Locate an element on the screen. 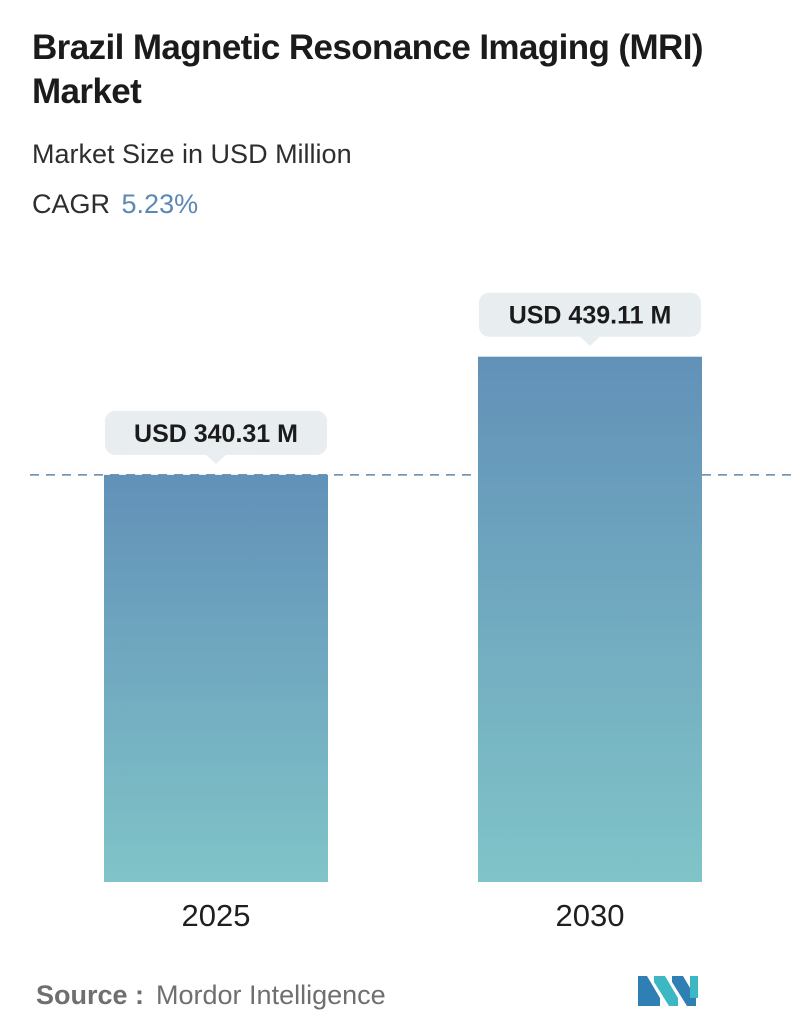 The image size is (796, 1034). x-tick-label-2025: 2025 is located at coordinates (216, 915).